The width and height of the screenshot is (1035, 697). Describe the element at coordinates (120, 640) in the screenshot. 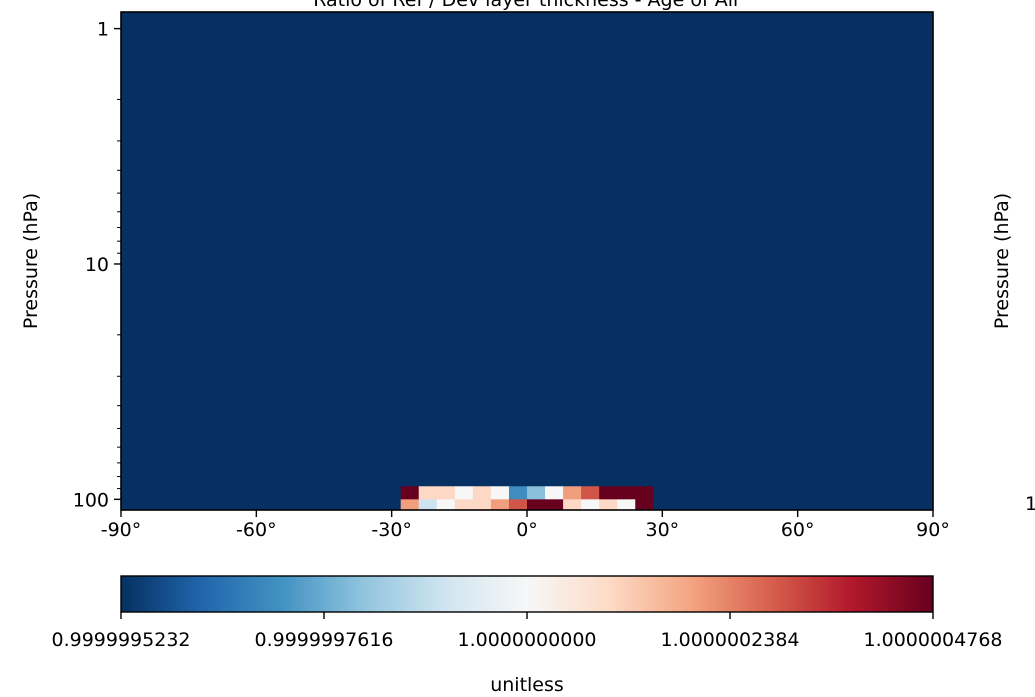

I see `colorbar-tick-label: 0.9999995232` at that location.